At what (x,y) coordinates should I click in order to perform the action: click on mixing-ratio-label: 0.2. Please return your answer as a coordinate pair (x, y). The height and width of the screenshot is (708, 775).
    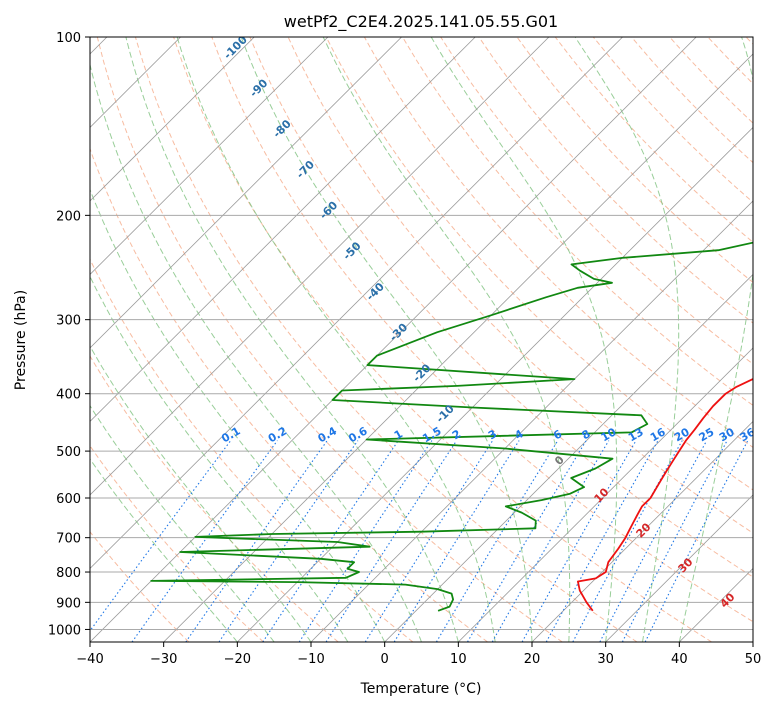
    Looking at the image, I should click on (277, 434).